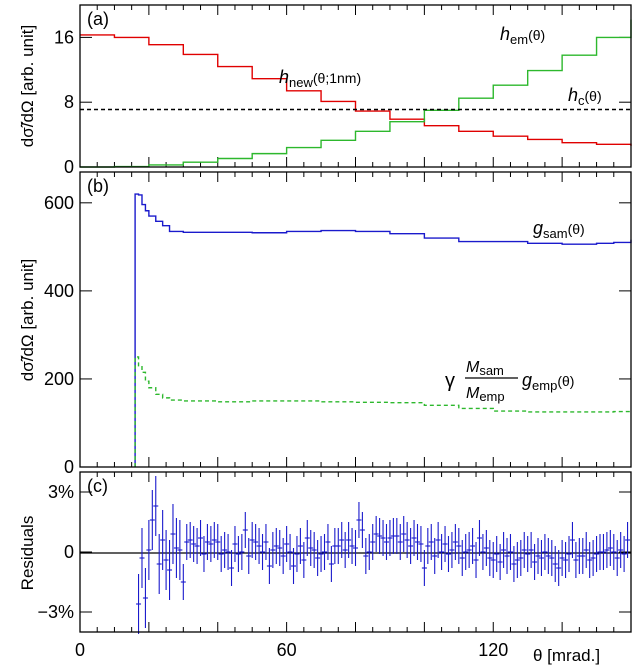 This screenshot has width=641, height=668. I want to click on fraction-denominator: Memp, so click(485, 394).